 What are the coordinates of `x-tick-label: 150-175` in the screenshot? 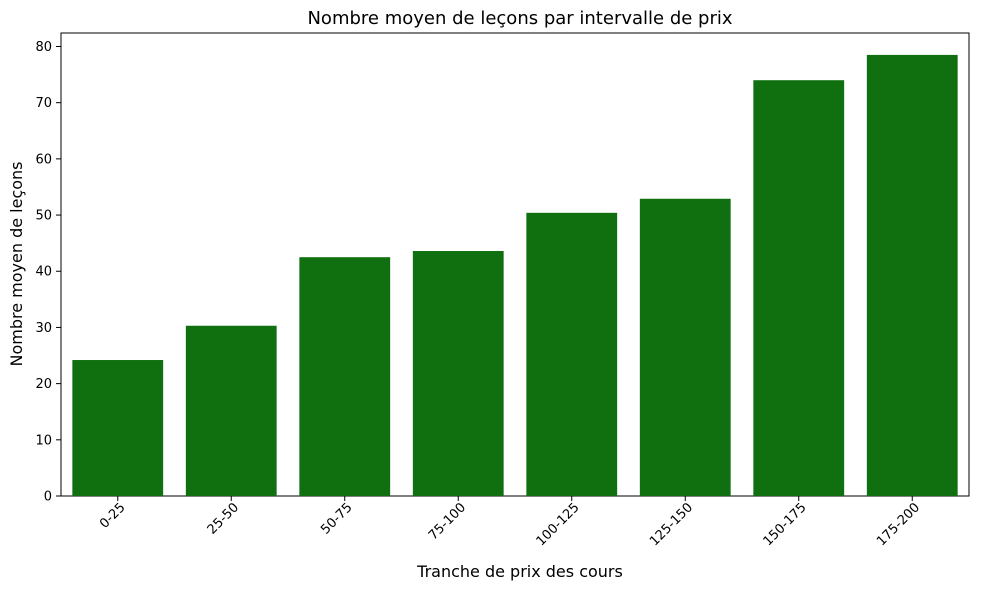 It's located at (785, 524).